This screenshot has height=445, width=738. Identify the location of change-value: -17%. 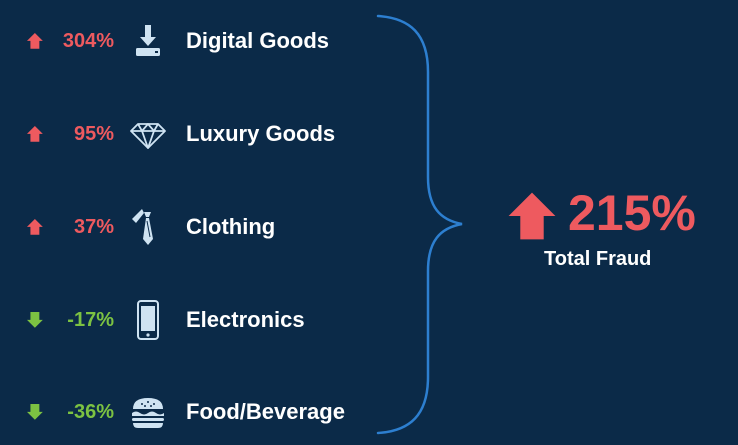
(90, 319).